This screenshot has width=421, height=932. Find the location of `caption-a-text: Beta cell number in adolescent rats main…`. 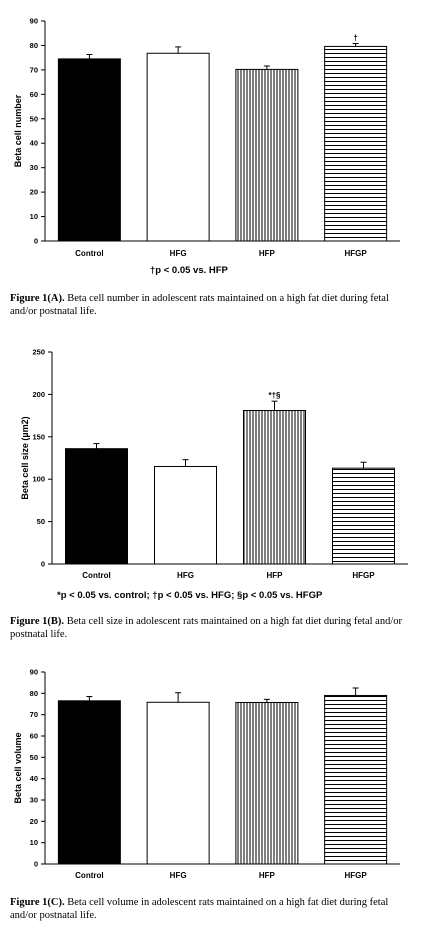

caption-a-text: Beta cell number in adolescent rats main… is located at coordinates (199, 305).